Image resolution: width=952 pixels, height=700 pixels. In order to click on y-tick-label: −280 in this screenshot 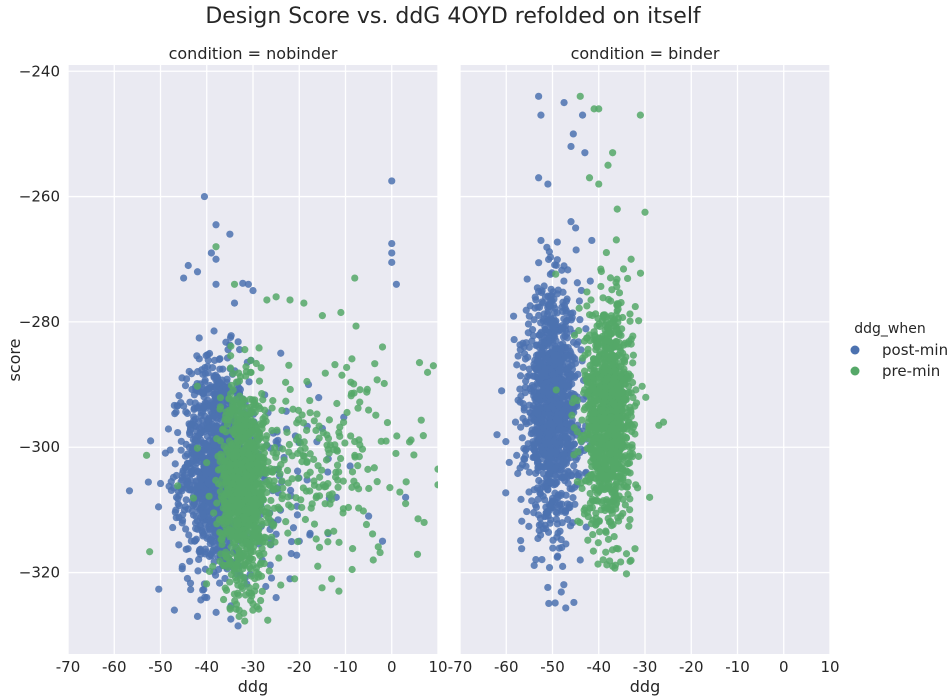, I will do `click(39, 322)`.